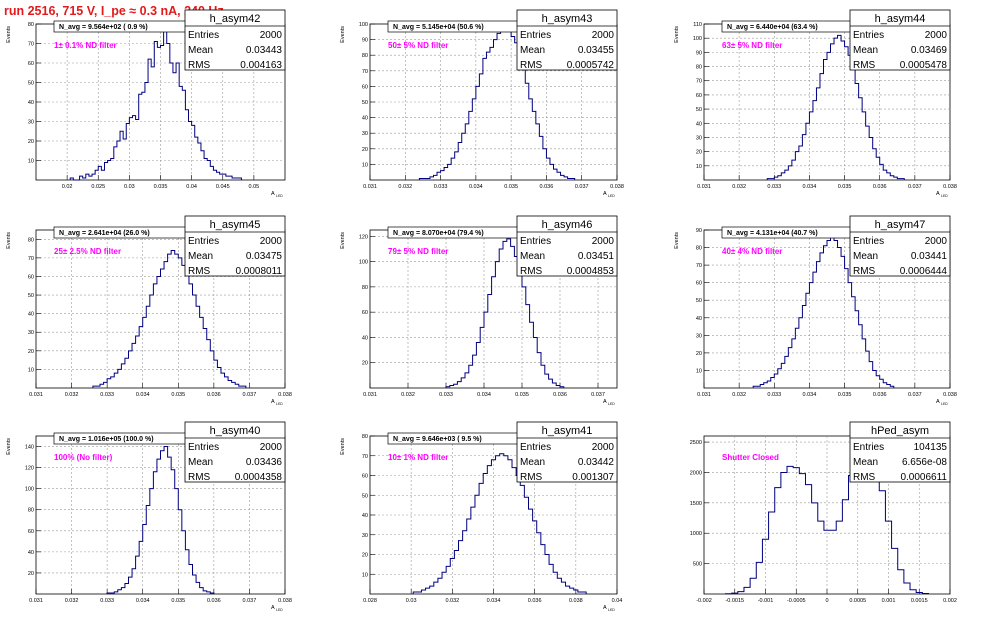 The height and width of the screenshot is (622, 996). Describe the element at coordinates (697, 25) in the screenshot. I see `y-tick-label: 110` at that location.